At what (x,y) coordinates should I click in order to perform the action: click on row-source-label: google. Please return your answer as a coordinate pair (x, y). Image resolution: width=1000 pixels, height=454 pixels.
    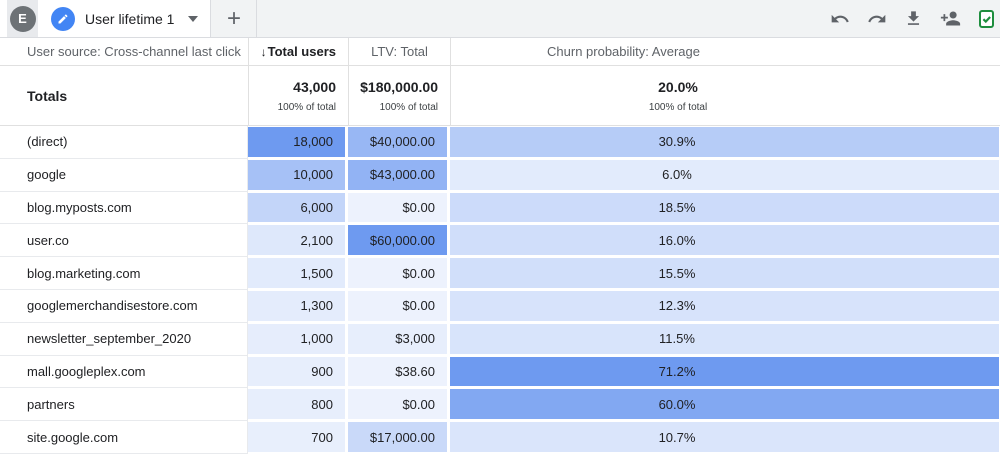
    Looking at the image, I should click on (124, 175).